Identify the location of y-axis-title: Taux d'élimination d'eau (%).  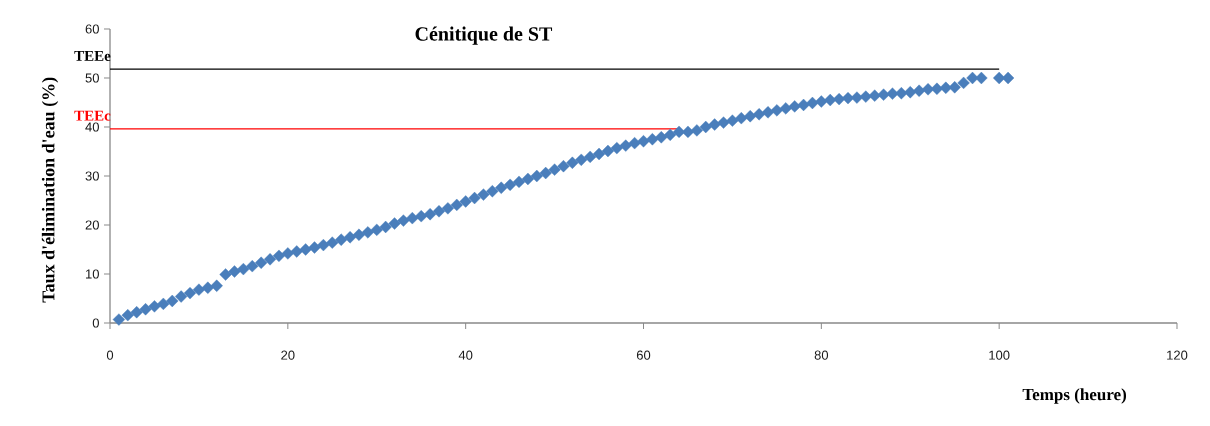
(50, 190).